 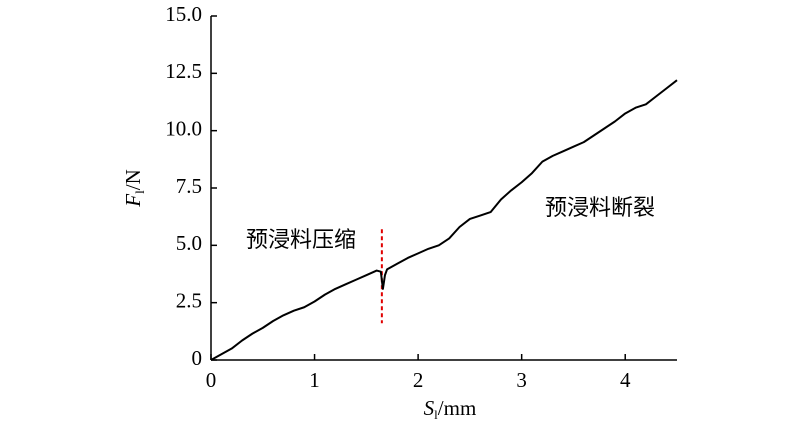 What do you see at coordinates (521, 380) in the screenshot?
I see `x-tick-label: 3` at bounding box center [521, 380].